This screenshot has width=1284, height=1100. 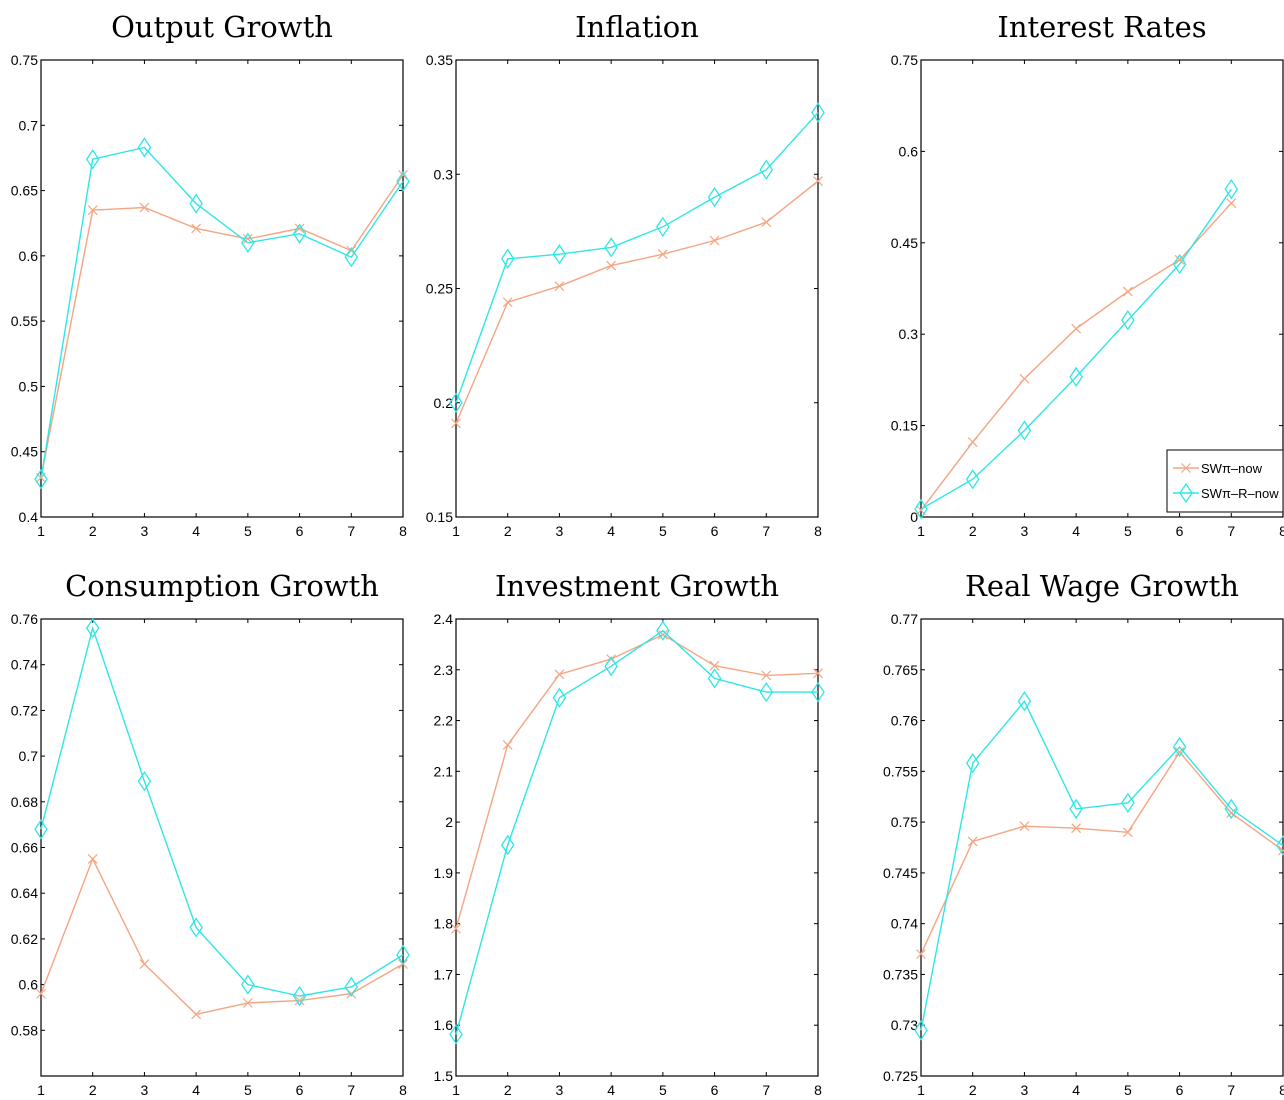 What do you see at coordinates (444, 1025) in the screenshot?
I see `y-tick-label: 1.6` at bounding box center [444, 1025].